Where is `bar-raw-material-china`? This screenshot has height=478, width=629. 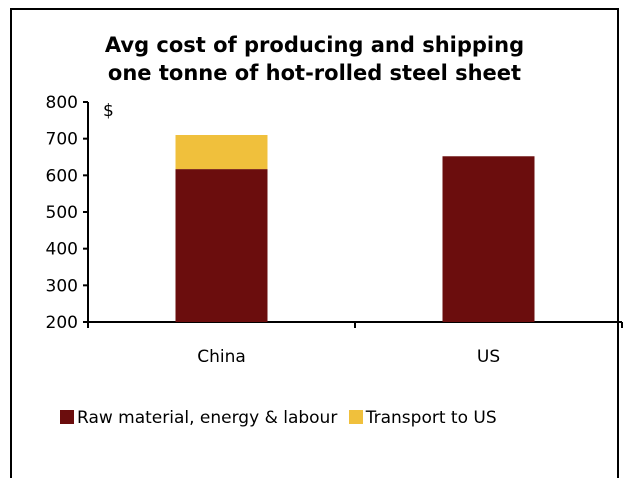
bar-raw-material-china is located at coordinates (221, 245).